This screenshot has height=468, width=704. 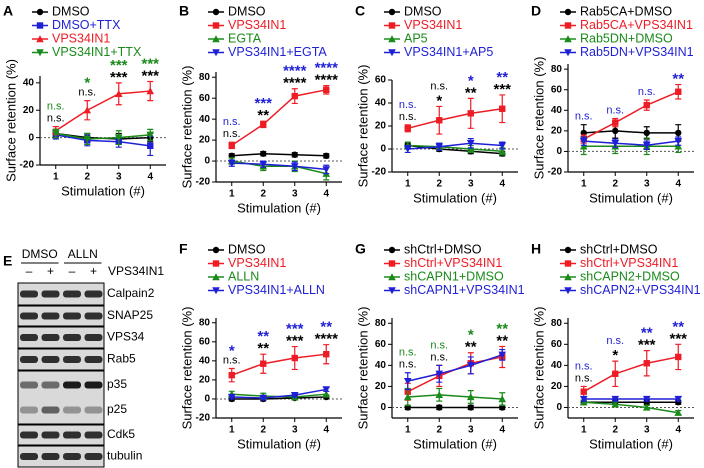 I want to click on legend-label: shCtrl+DMSO, so click(x=619, y=249).